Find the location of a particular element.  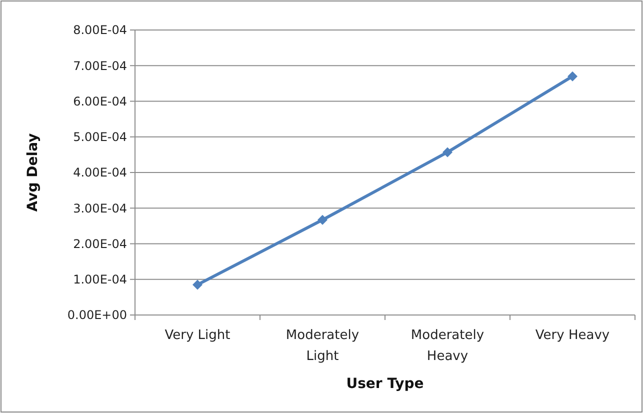

y-tick-label: 6.00E-04 is located at coordinates (100, 101).